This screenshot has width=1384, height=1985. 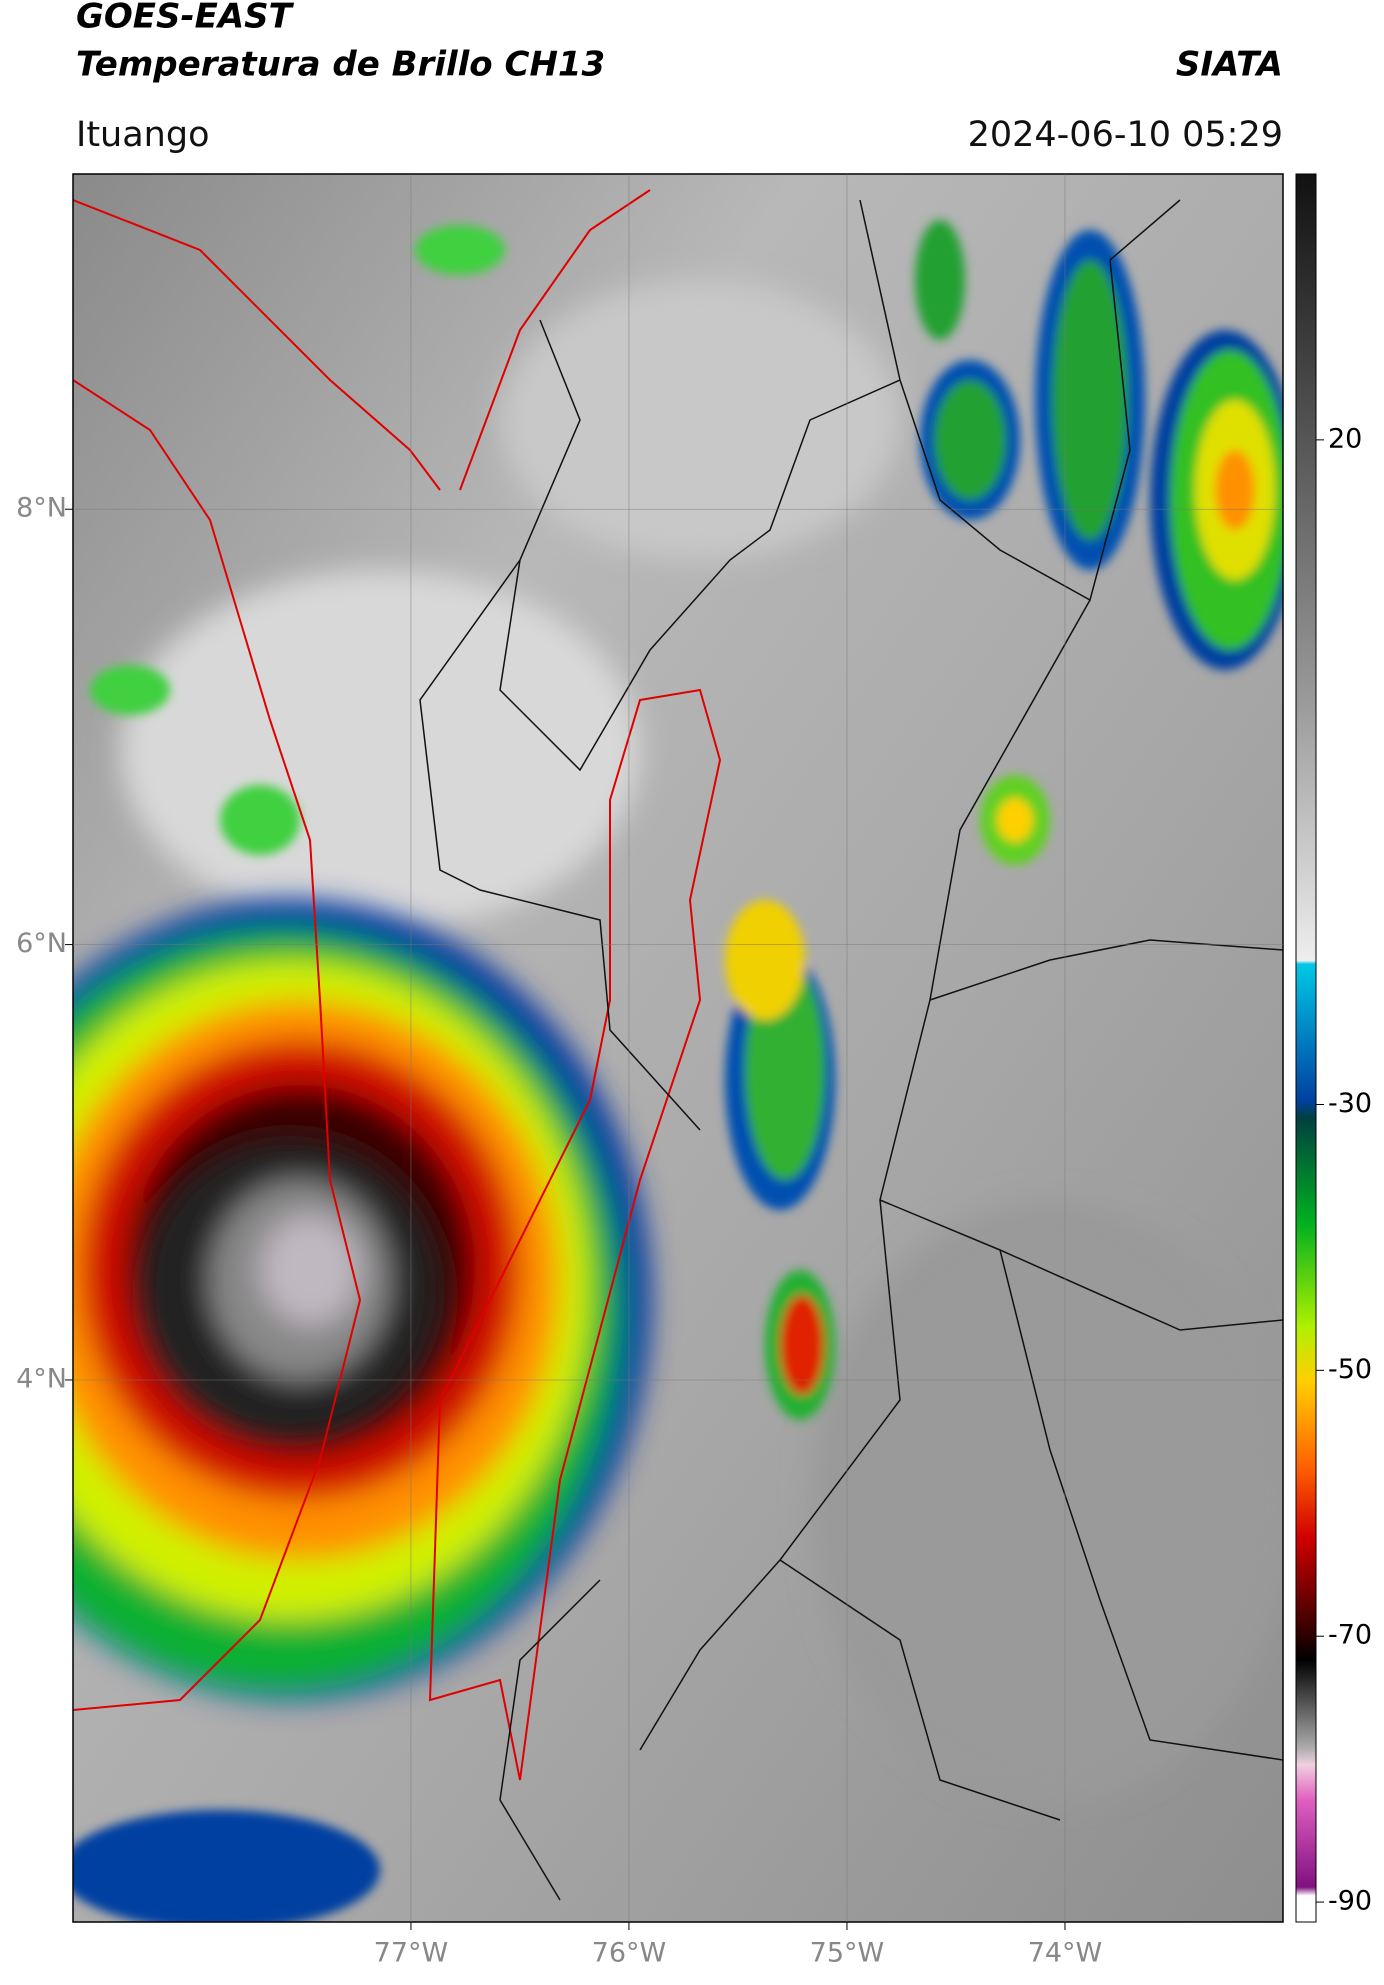 I want to click on colorbar-ticks: 20 -30 -50 -70 -90, so click(x=1344, y=1170).